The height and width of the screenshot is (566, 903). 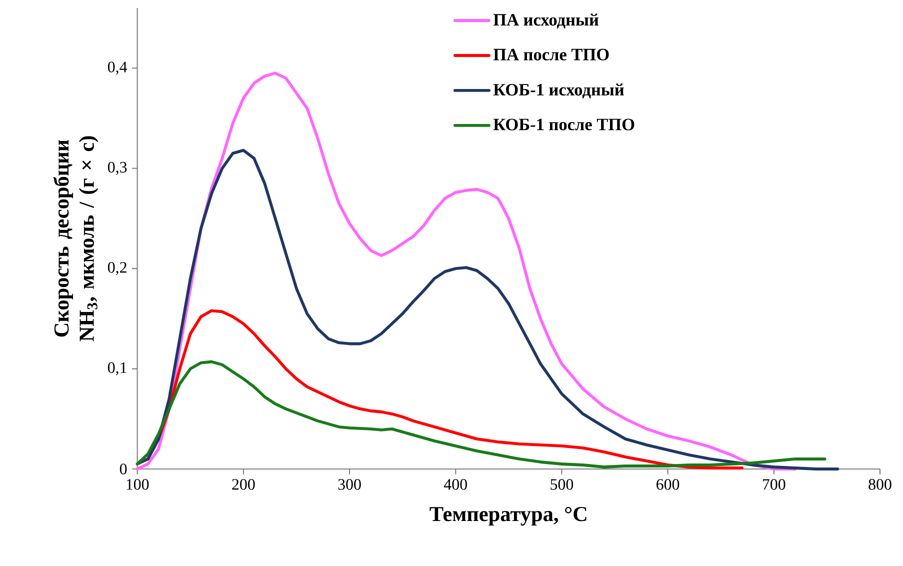 I want to click on y-tick-label: 0,4, so click(x=118, y=68).